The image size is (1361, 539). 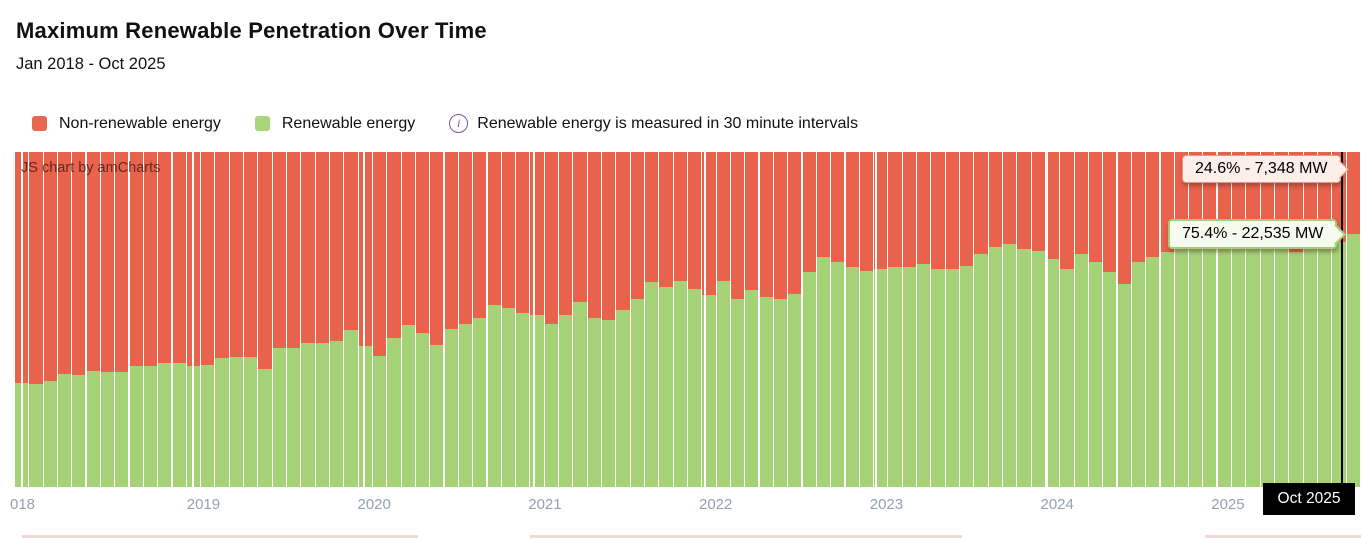 What do you see at coordinates (91, 168) in the screenshot?
I see `amcharts-watermark: JS chart by amCharts` at bounding box center [91, 168].